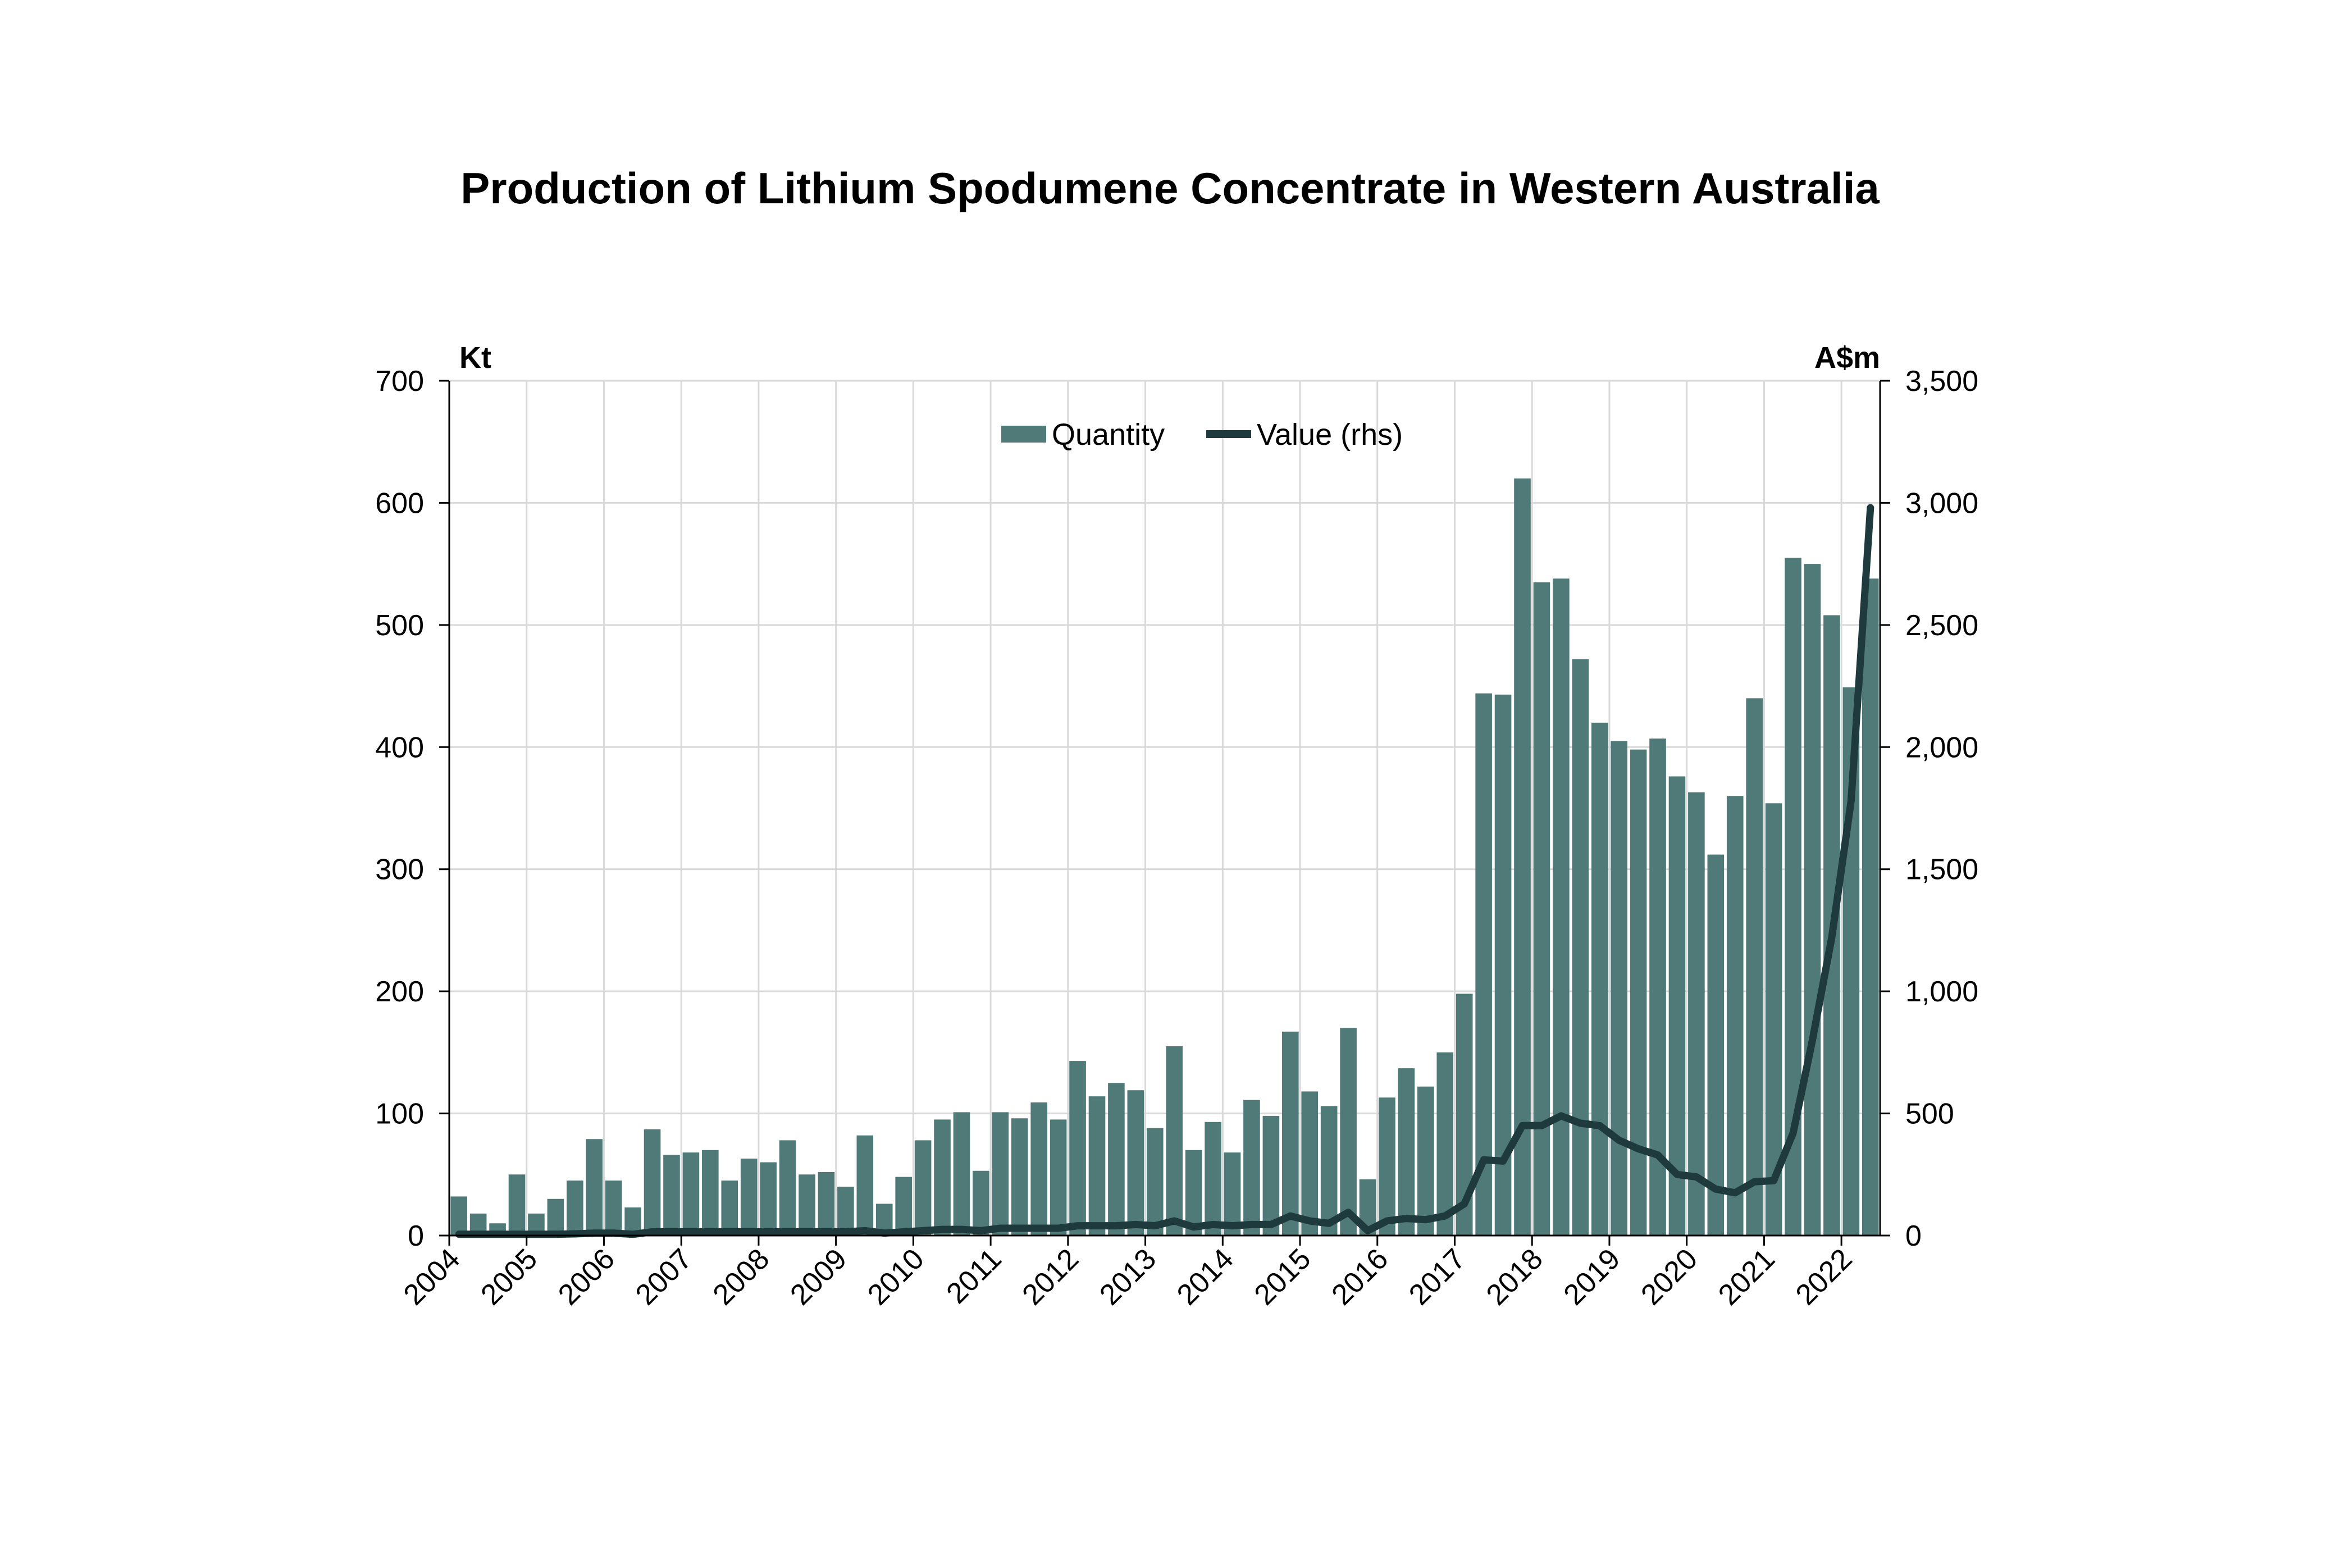 The height and width of the screenshot is (1568, 2340). What do you see at coordinates (399, 625) in the screenshot?
I see `y-tick-label: 500` at bounding box center [399, 625].